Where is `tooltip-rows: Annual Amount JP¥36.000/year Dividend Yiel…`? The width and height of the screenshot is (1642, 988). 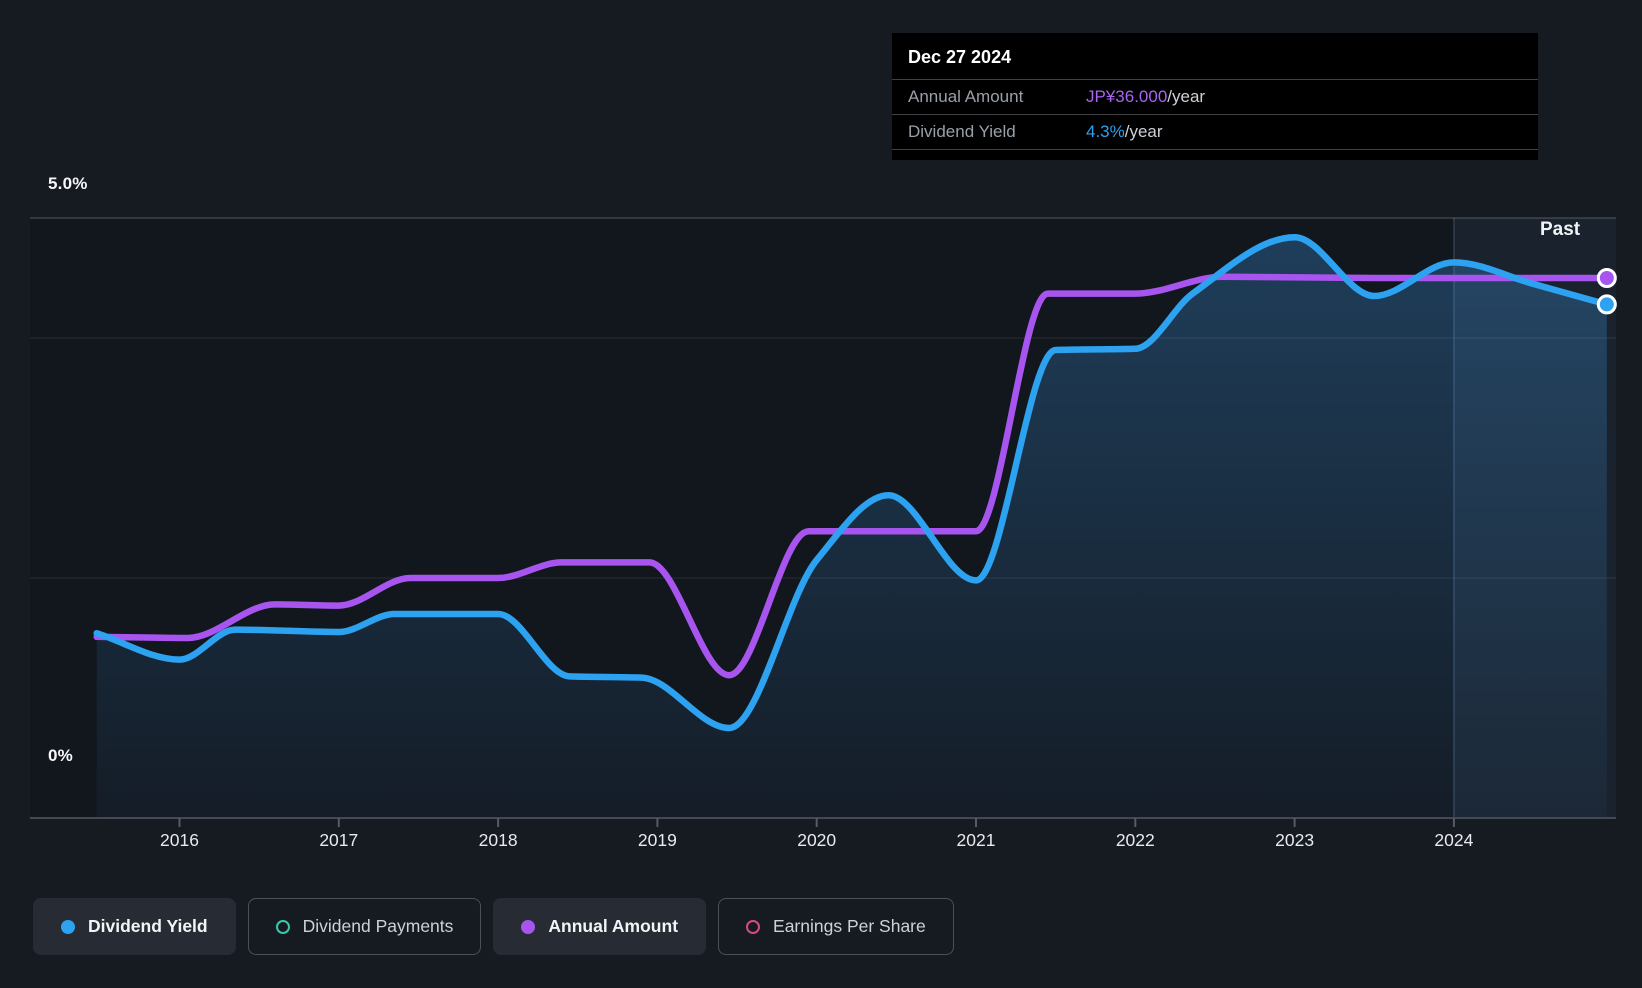 tooltip-rows: Annual Amount JP¥36.000/year Dividend Yiel… is located at coordinates (1215, 114).